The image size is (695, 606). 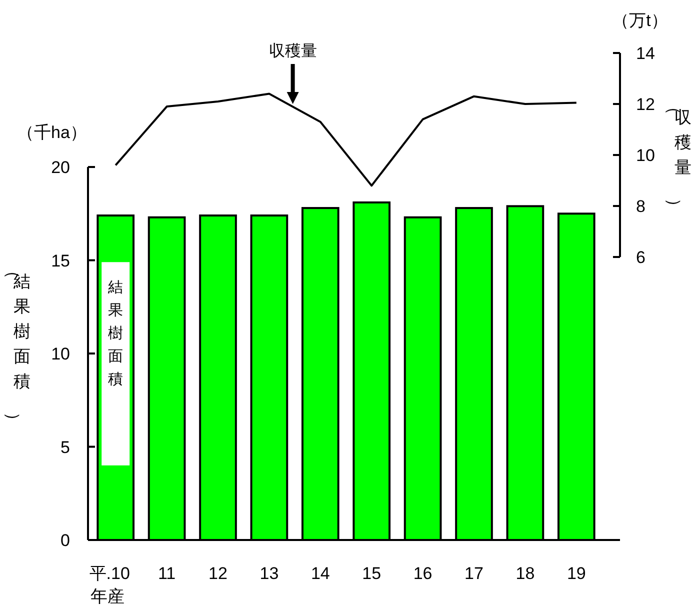 I want to click on x-tick-label: 18, so click(x=525, y=573).